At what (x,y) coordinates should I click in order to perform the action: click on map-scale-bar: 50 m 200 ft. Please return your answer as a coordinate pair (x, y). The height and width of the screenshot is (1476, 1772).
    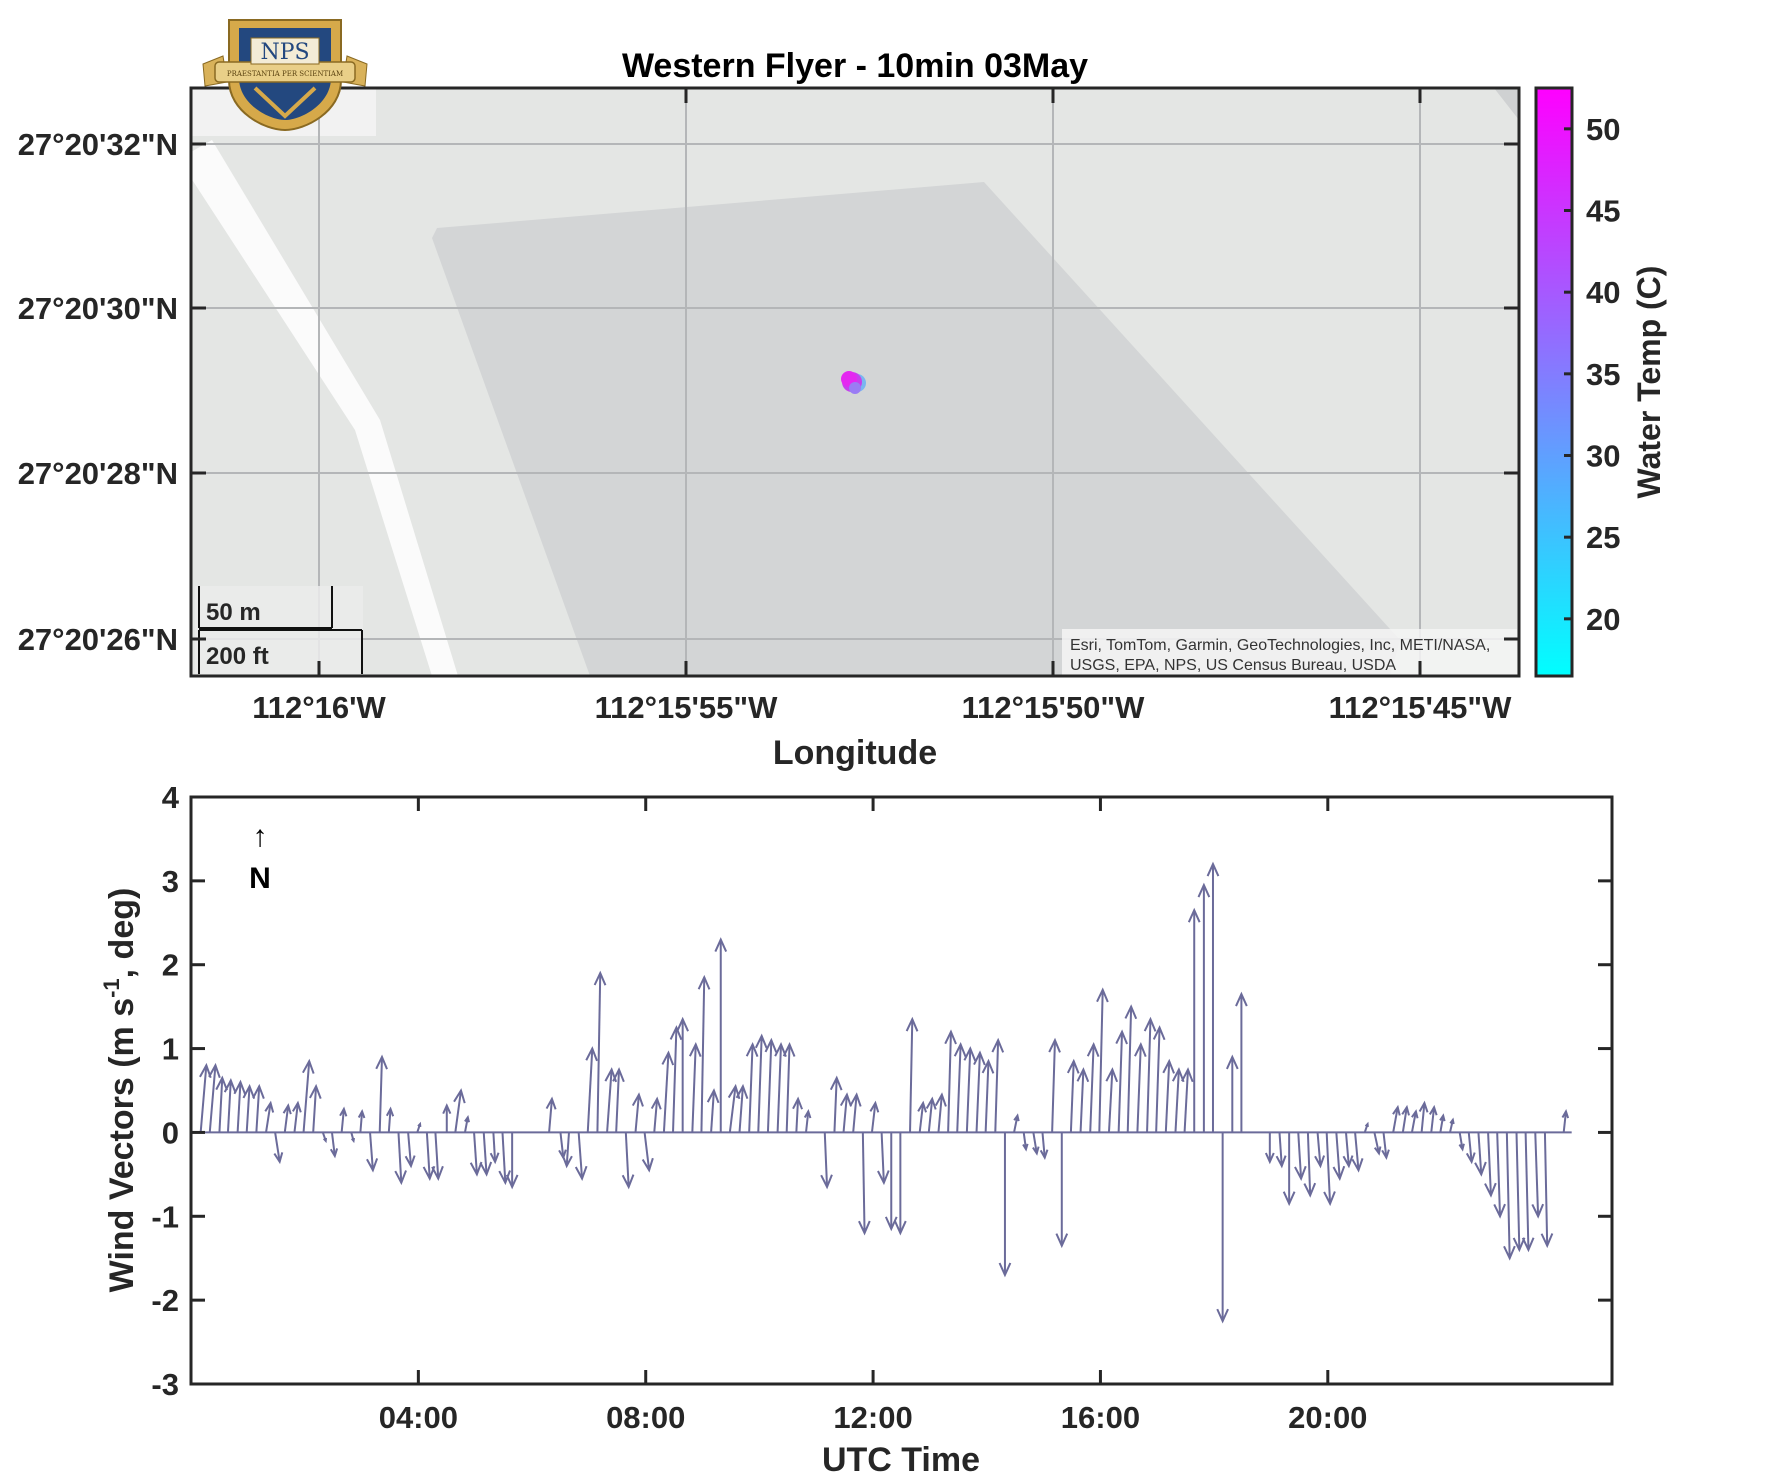
    Looking at the image, I should click on (279, 630).